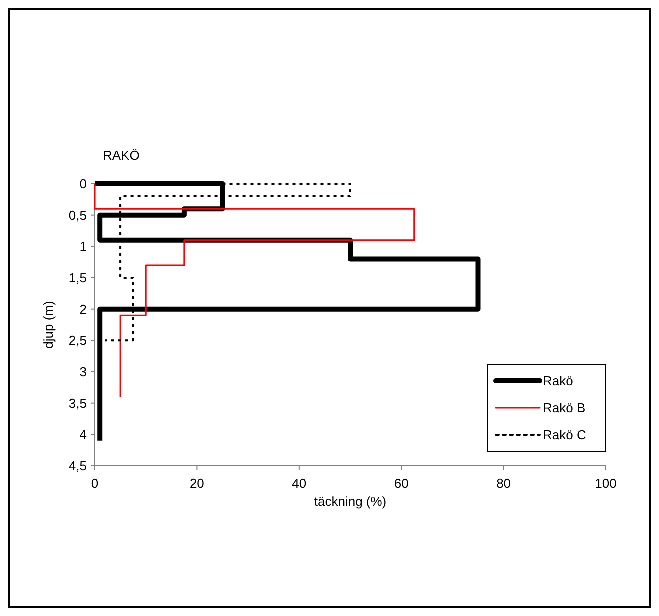 Image resolution: width=659 pixels, height=616 pixels. Describe the element at coordinates (121, 155) in the screenshot. I see `chart-title: RAKÖ` at that location.